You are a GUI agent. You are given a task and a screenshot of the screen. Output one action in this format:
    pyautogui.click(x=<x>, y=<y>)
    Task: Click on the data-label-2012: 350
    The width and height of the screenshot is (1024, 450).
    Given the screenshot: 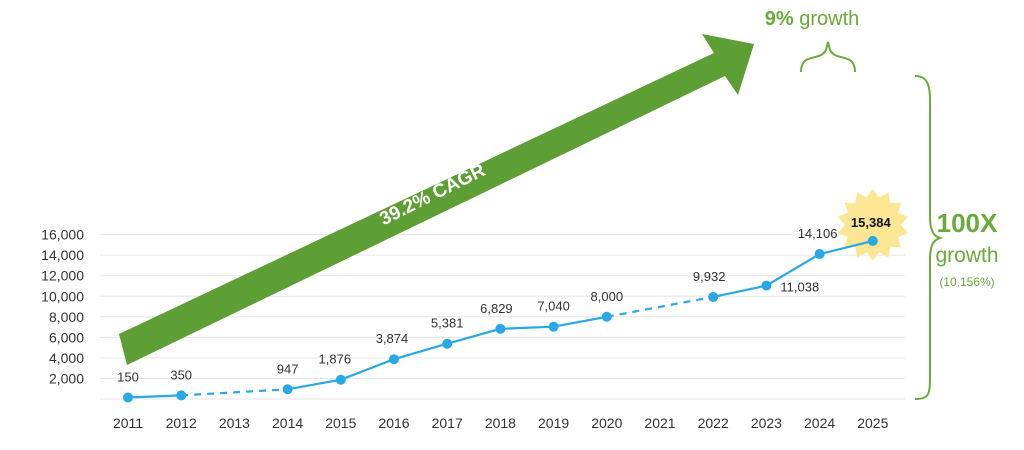 What is the action you would take?
    pyautogui.click(x=181, y=374)
    